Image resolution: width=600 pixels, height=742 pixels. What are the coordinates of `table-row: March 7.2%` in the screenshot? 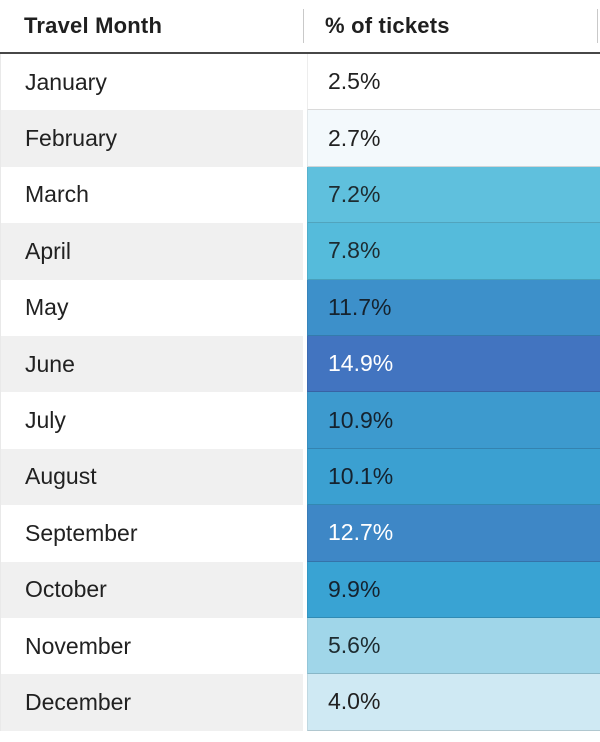 It's located at (300, 195).